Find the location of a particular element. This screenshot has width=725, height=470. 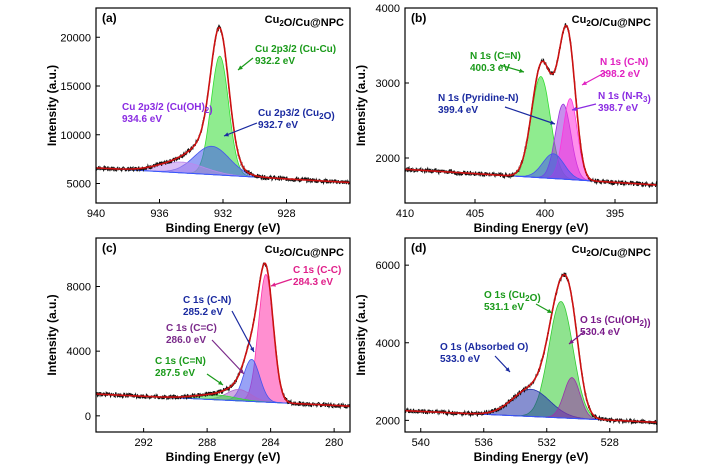

peak-annotation: O 1s (Absorbed O)533.0 eV is located at coordinates (484, 357).